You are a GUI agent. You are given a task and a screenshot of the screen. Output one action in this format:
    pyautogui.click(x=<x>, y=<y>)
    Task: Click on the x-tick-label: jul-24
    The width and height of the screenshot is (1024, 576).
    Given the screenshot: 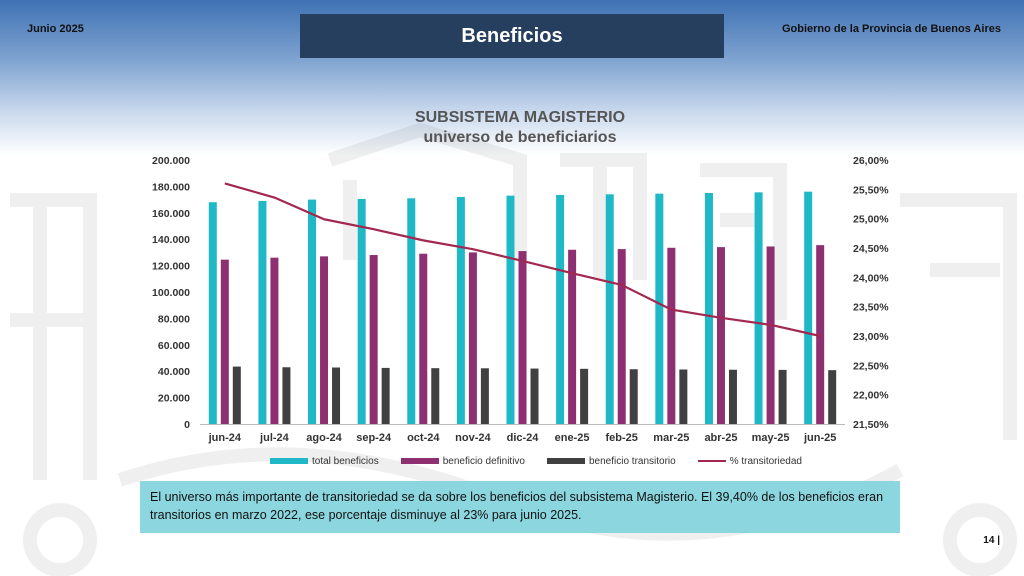 What is the action you would take?
    pyautogui.click(x=274, y=438)
    